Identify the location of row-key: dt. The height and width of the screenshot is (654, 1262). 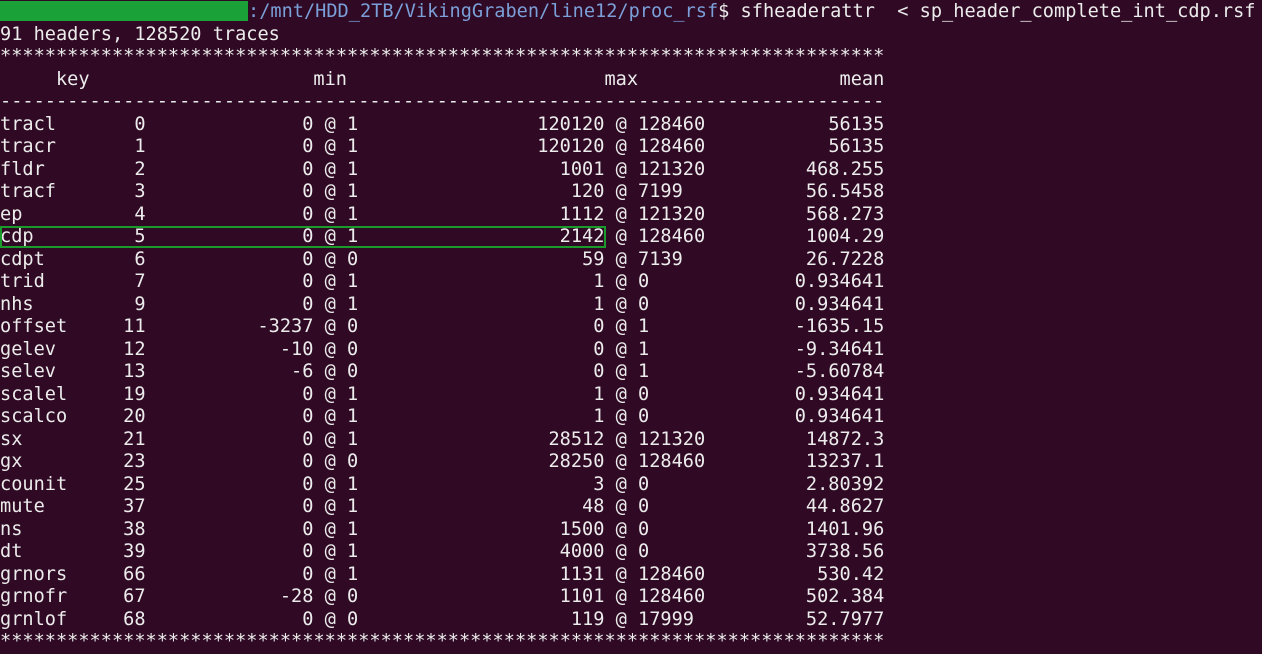
(11, 551).